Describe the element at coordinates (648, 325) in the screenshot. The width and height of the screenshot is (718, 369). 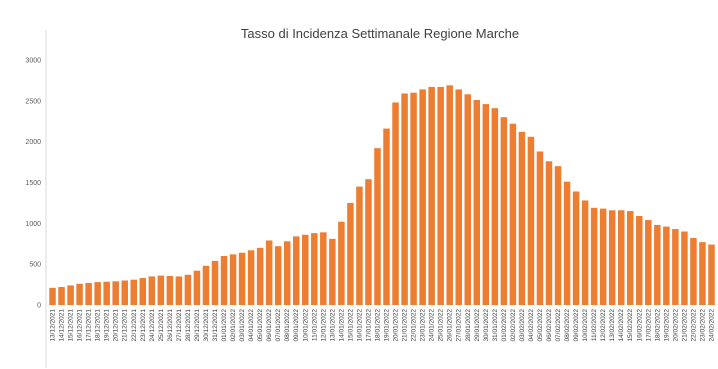
I see `x-tick-label: 17/02/2022` at that location.